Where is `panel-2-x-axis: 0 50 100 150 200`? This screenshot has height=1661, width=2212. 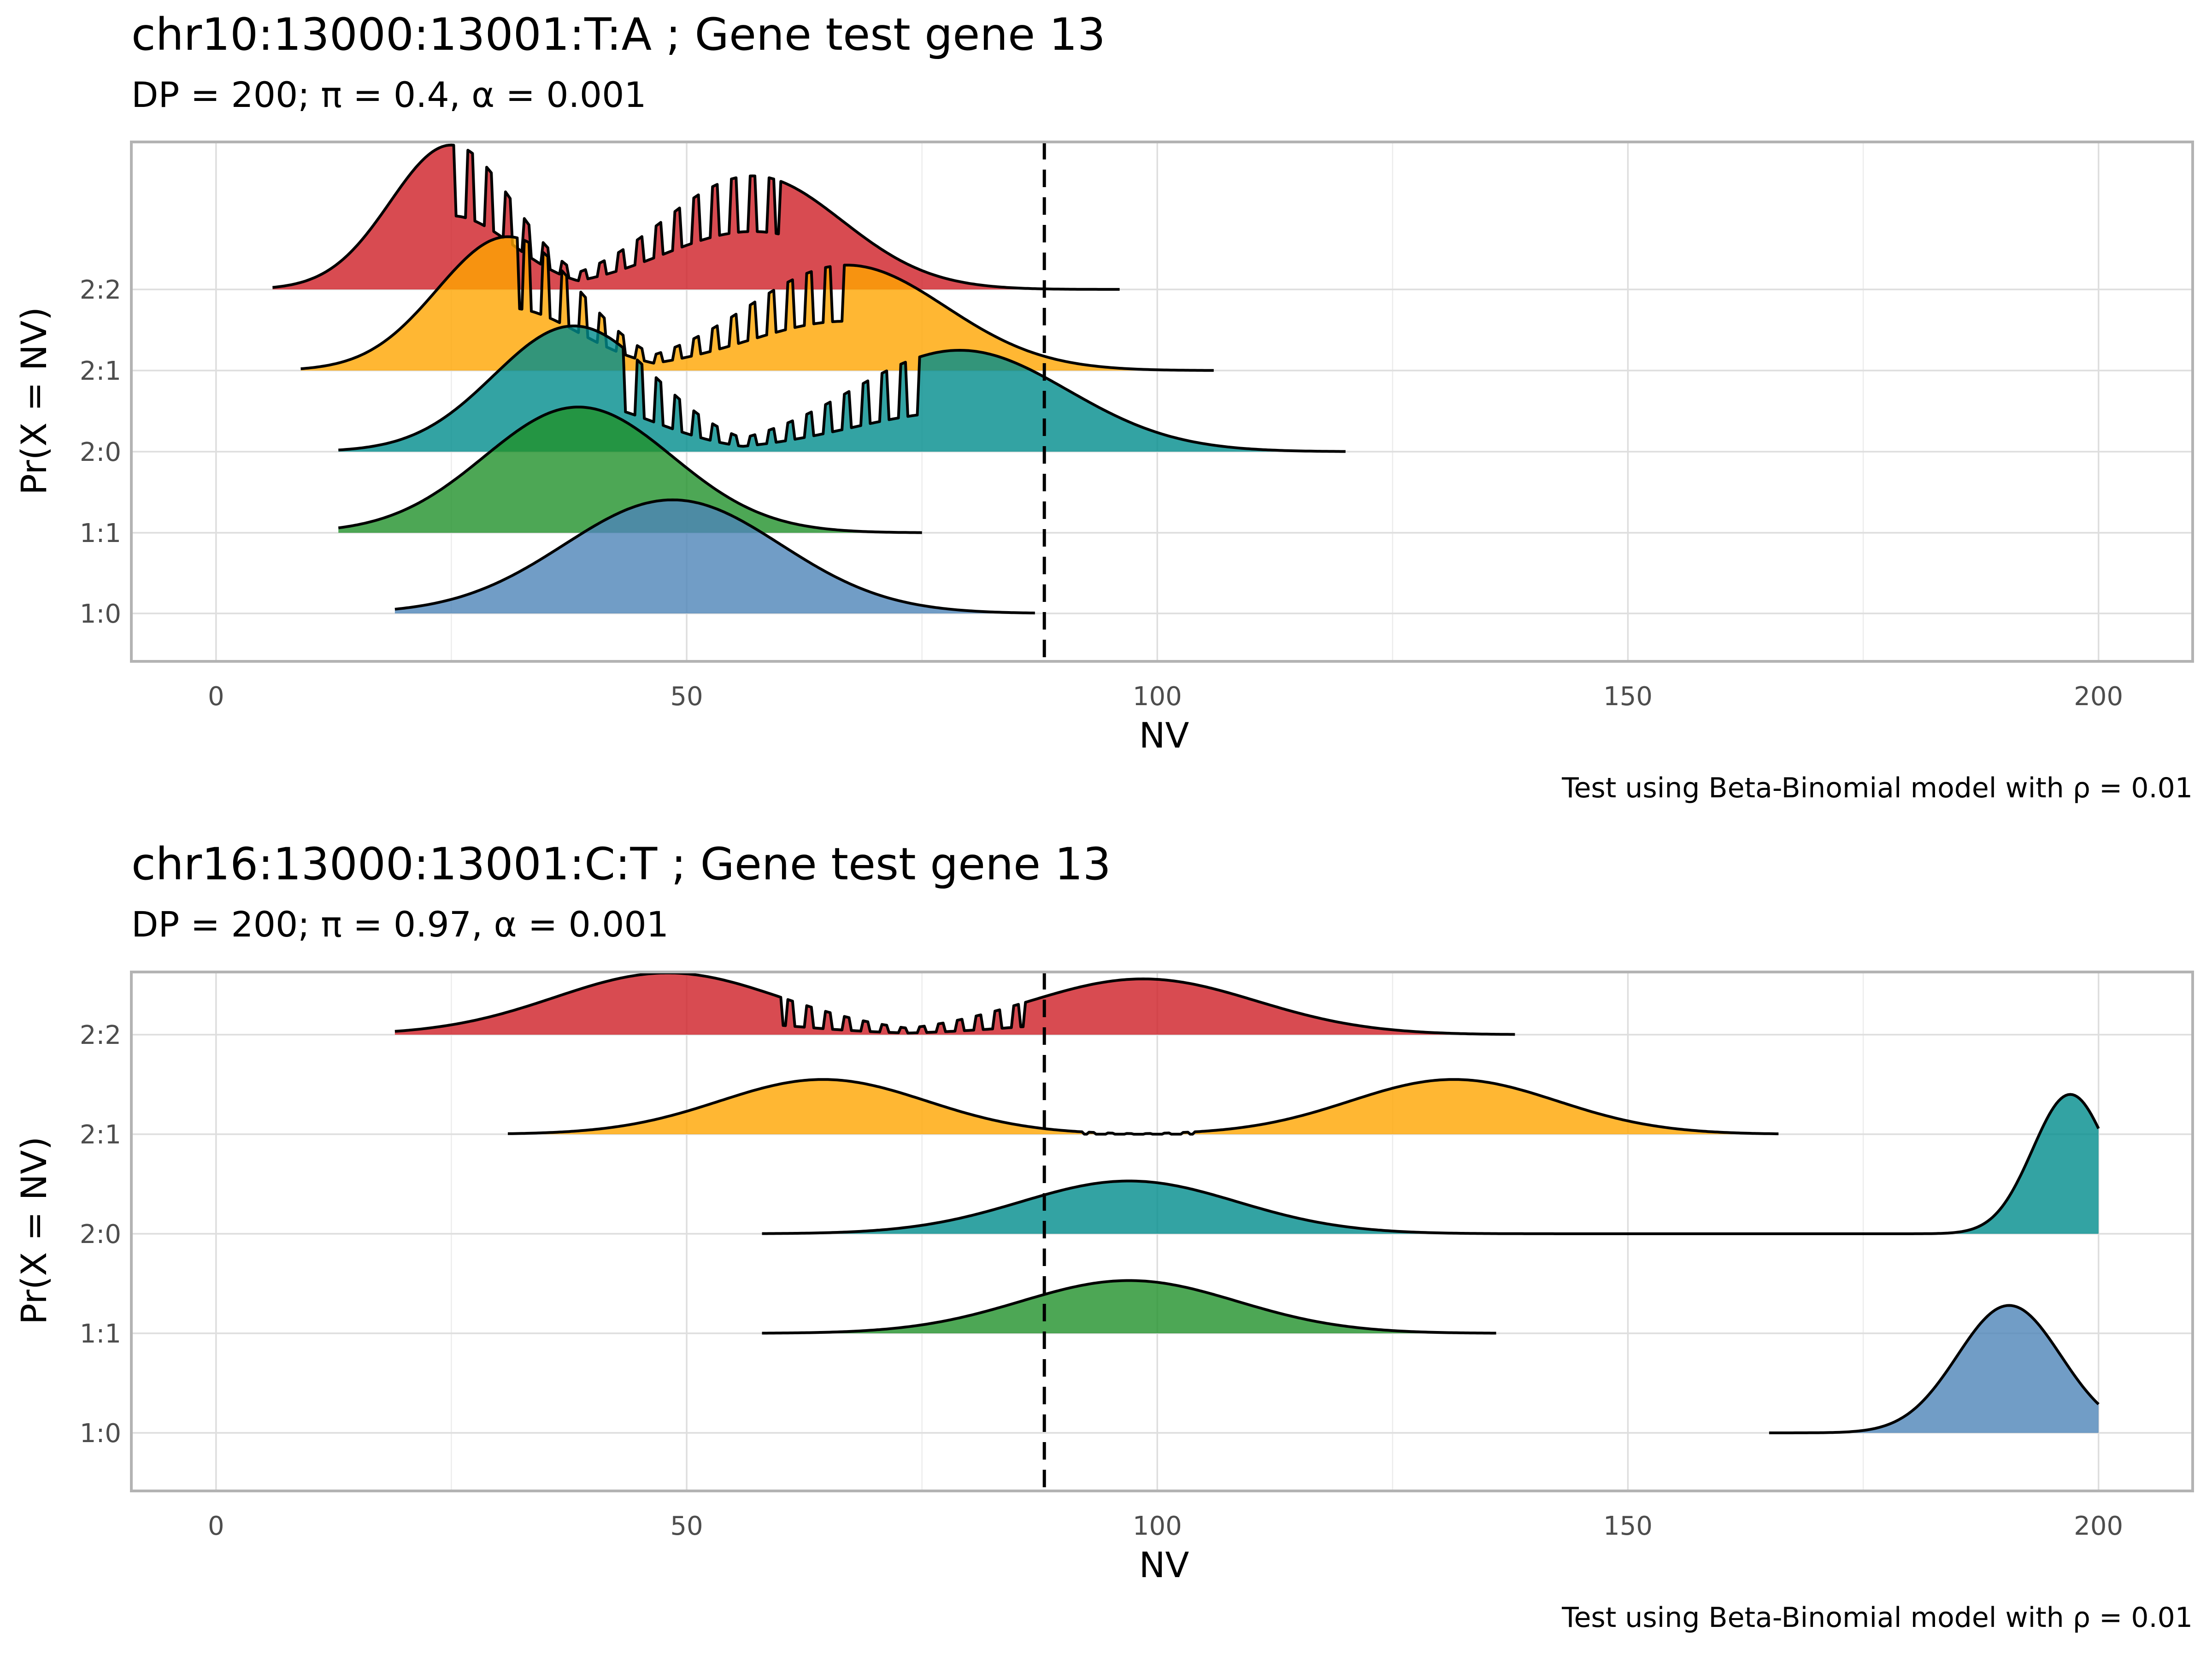 panel-2-x-axis: 0 50 100 150 200 is located at coordinates (1165, 1526).